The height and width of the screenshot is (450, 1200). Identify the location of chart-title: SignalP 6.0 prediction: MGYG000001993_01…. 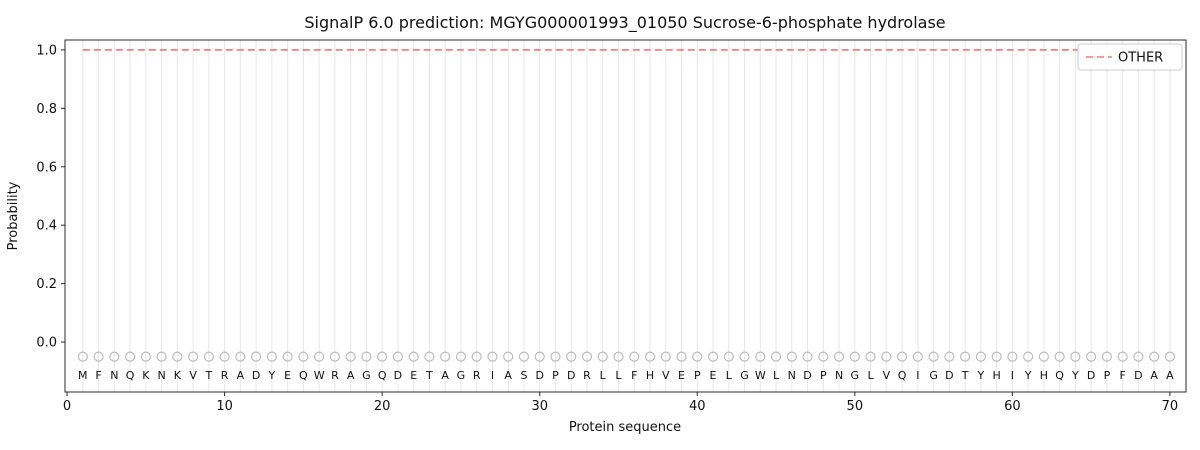
(624, 23).